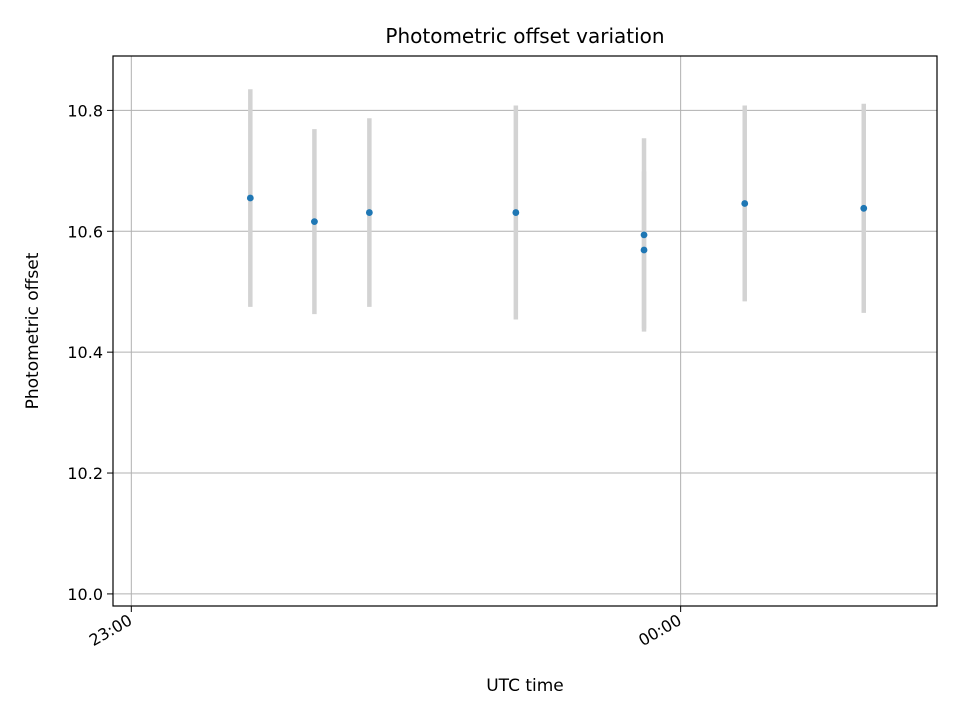 The image size is (960, 720). I want to click on y-tick-label: 10.6, so click(85, 231).